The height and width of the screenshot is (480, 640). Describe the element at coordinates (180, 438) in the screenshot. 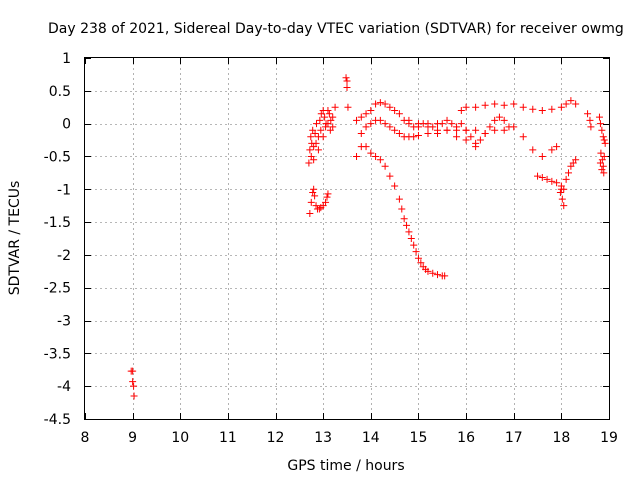

I see `x-tick-label: 10` at that location.